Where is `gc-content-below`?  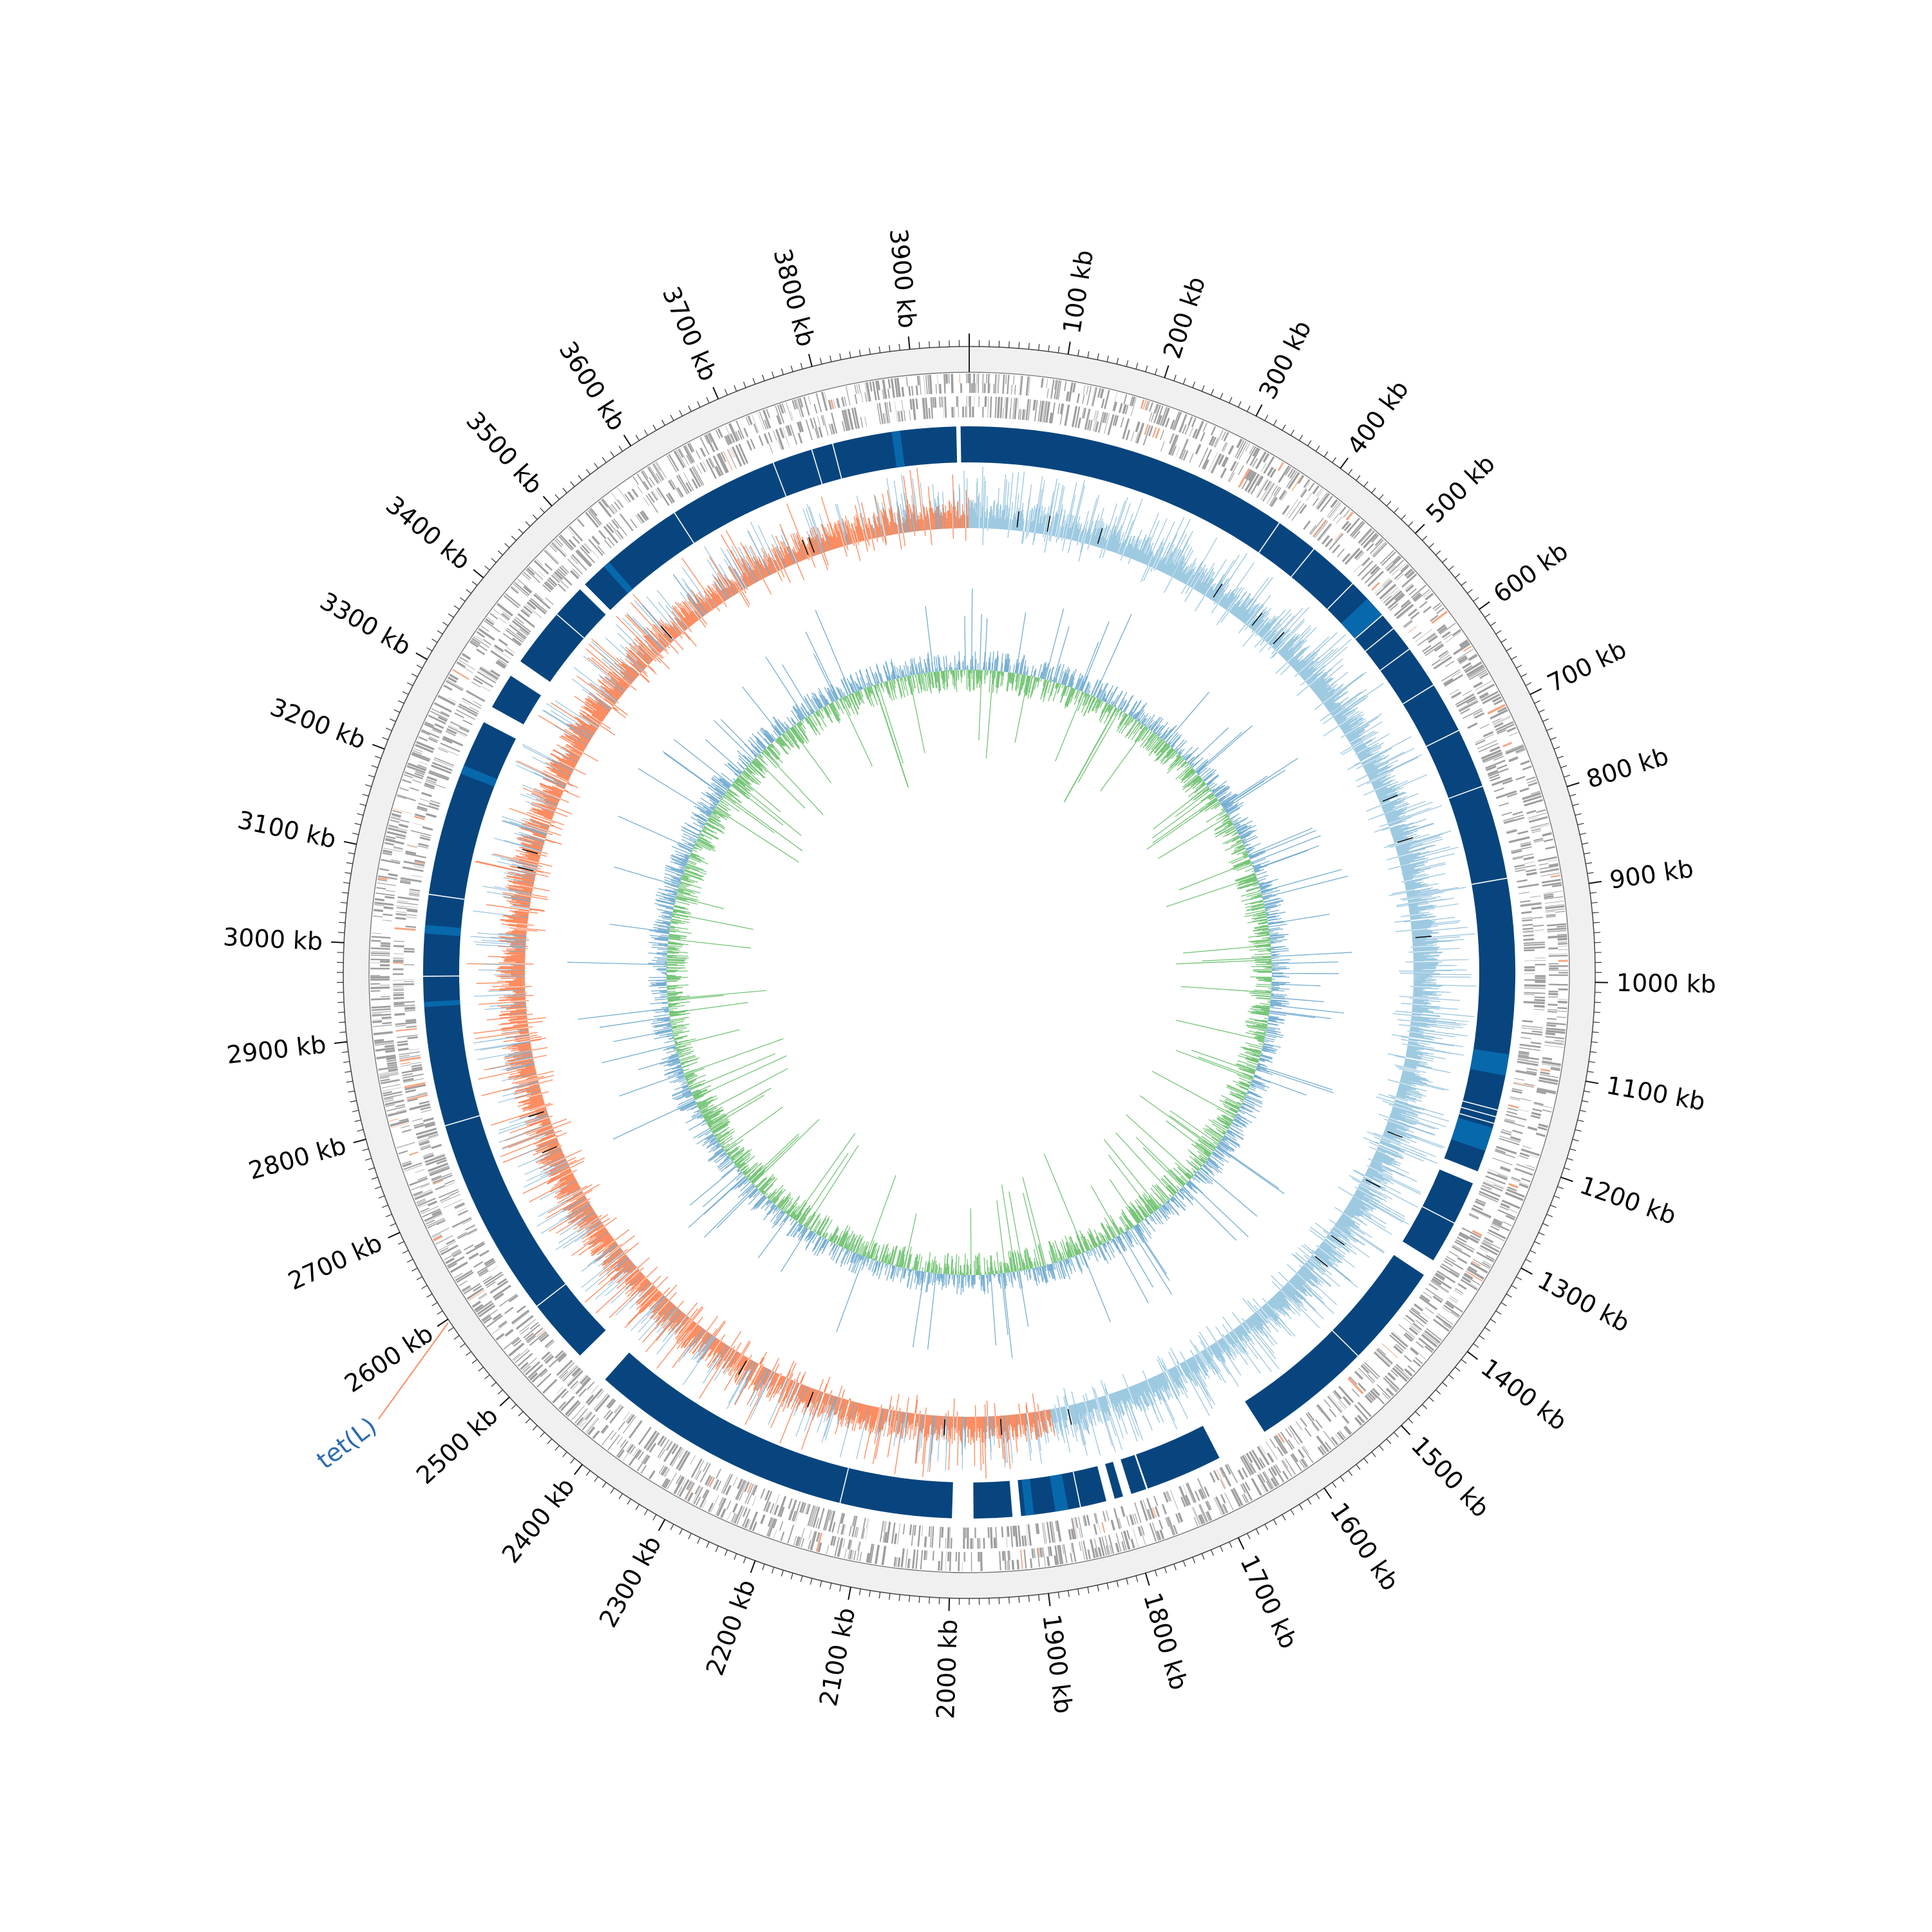
gc-content-below is located at coordinates (970, 973).